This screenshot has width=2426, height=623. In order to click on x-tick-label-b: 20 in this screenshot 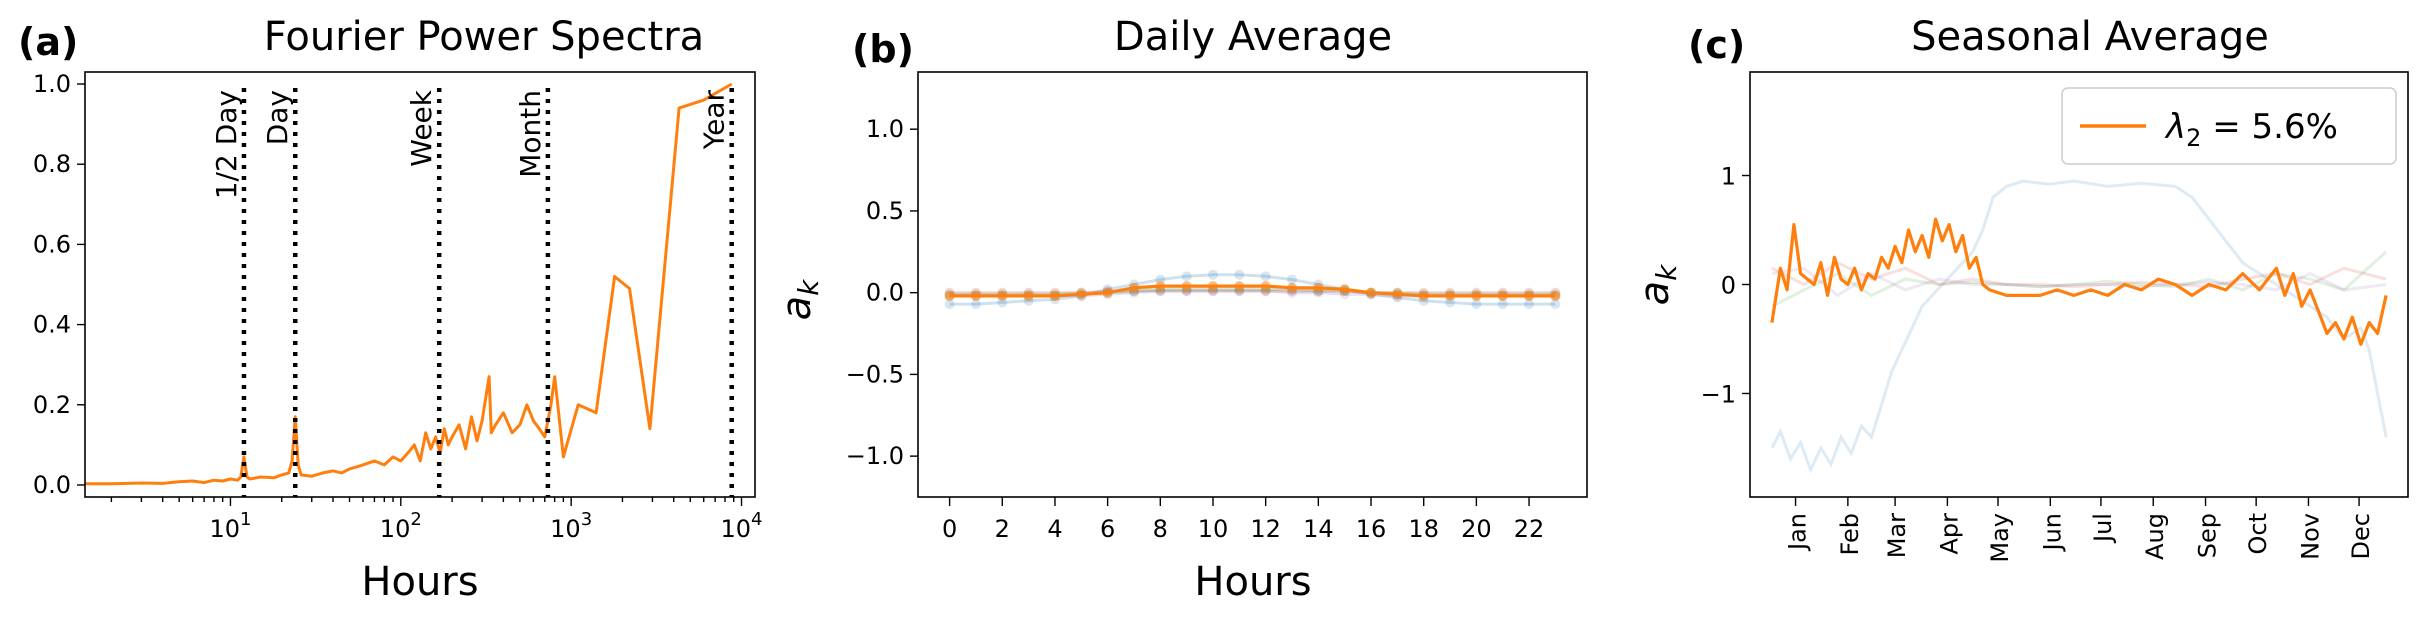, I will do `click(1476, 529)`.